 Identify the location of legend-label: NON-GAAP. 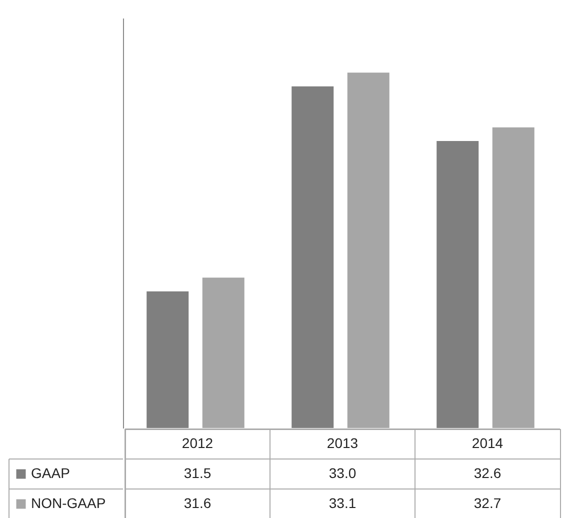
(68, 503).